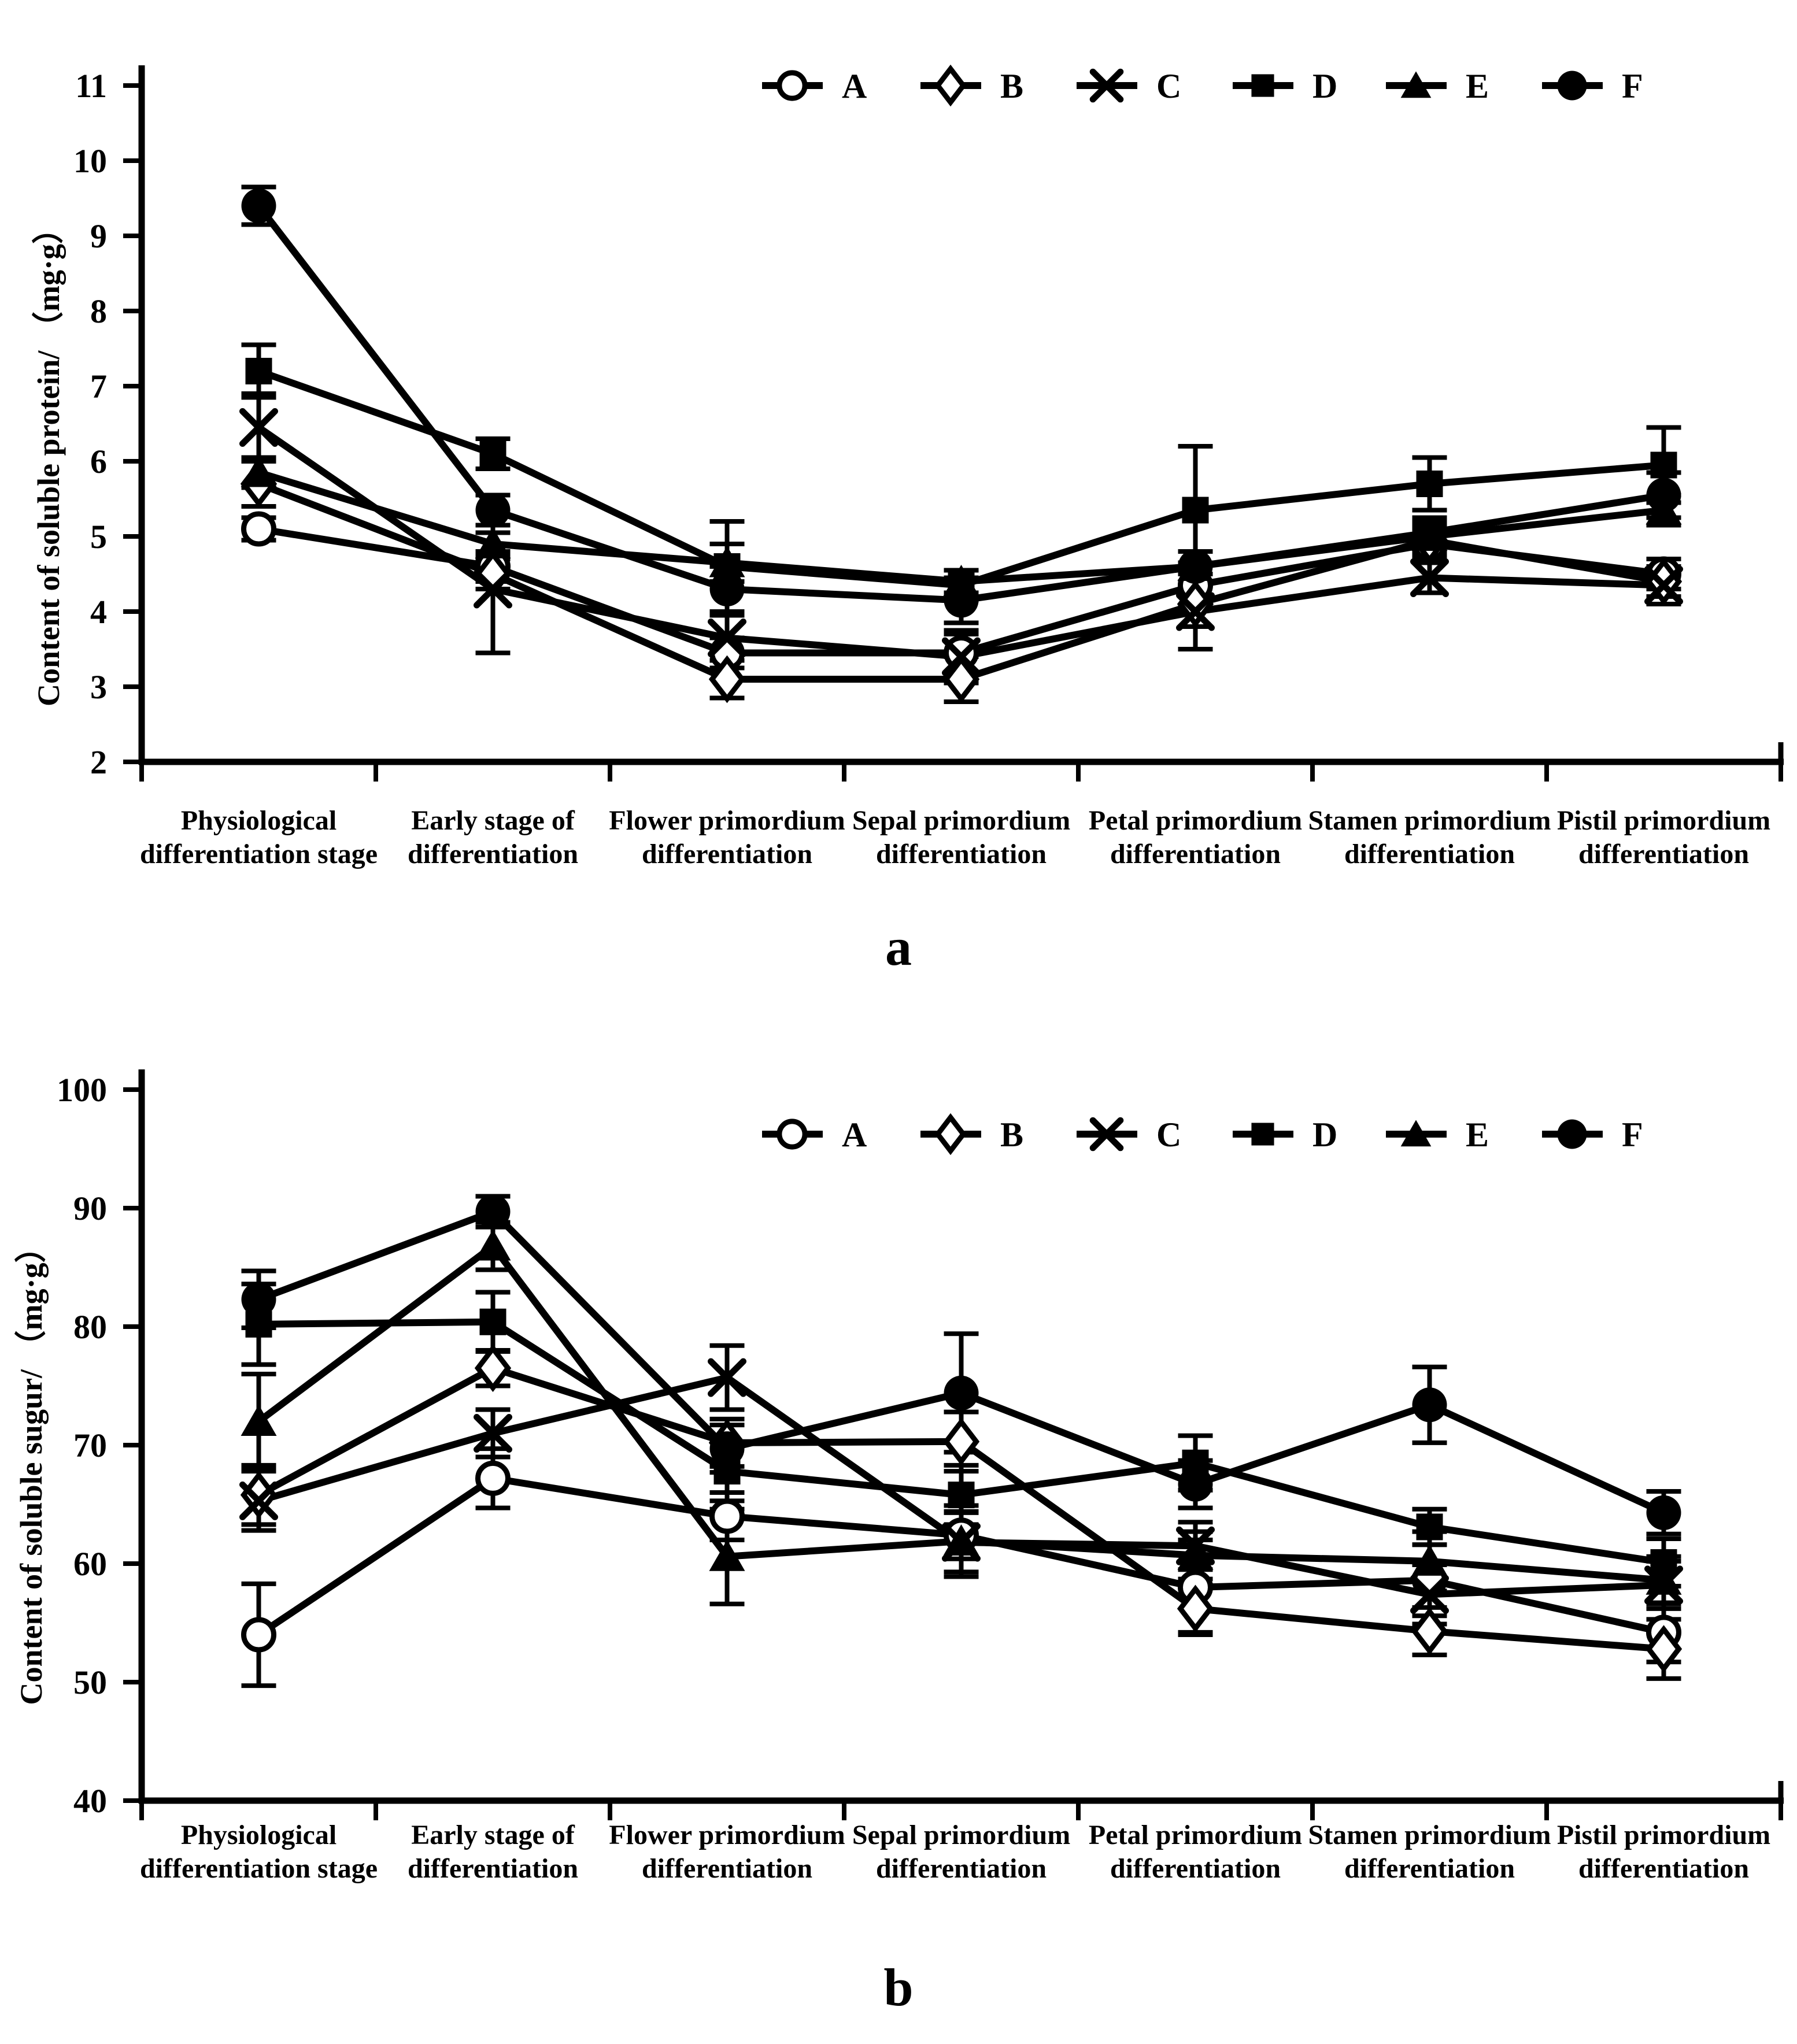 The width and height of the screenshot is (1797, 2044). I want to click on y-tick-label: 90, so click(90, 1208).